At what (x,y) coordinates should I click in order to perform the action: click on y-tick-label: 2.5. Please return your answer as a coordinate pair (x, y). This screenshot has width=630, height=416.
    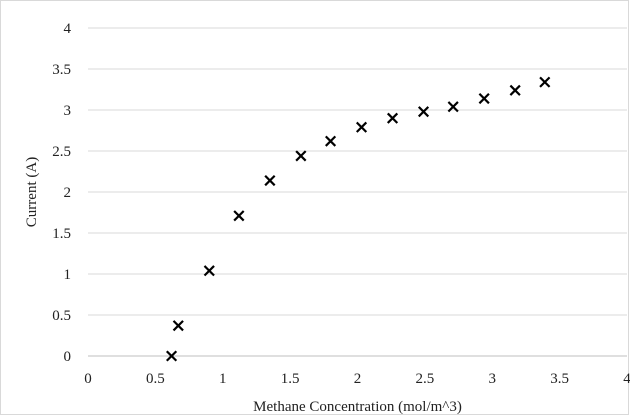
    Looking at the image, I should click on (61, 152).